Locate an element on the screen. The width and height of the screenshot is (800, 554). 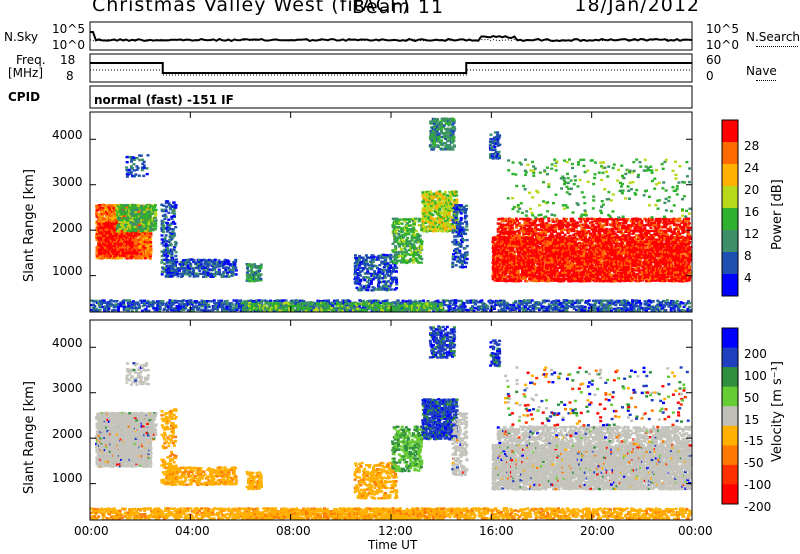
velocity-ytick-1000: 1000 is located at coordinates (67, 478).